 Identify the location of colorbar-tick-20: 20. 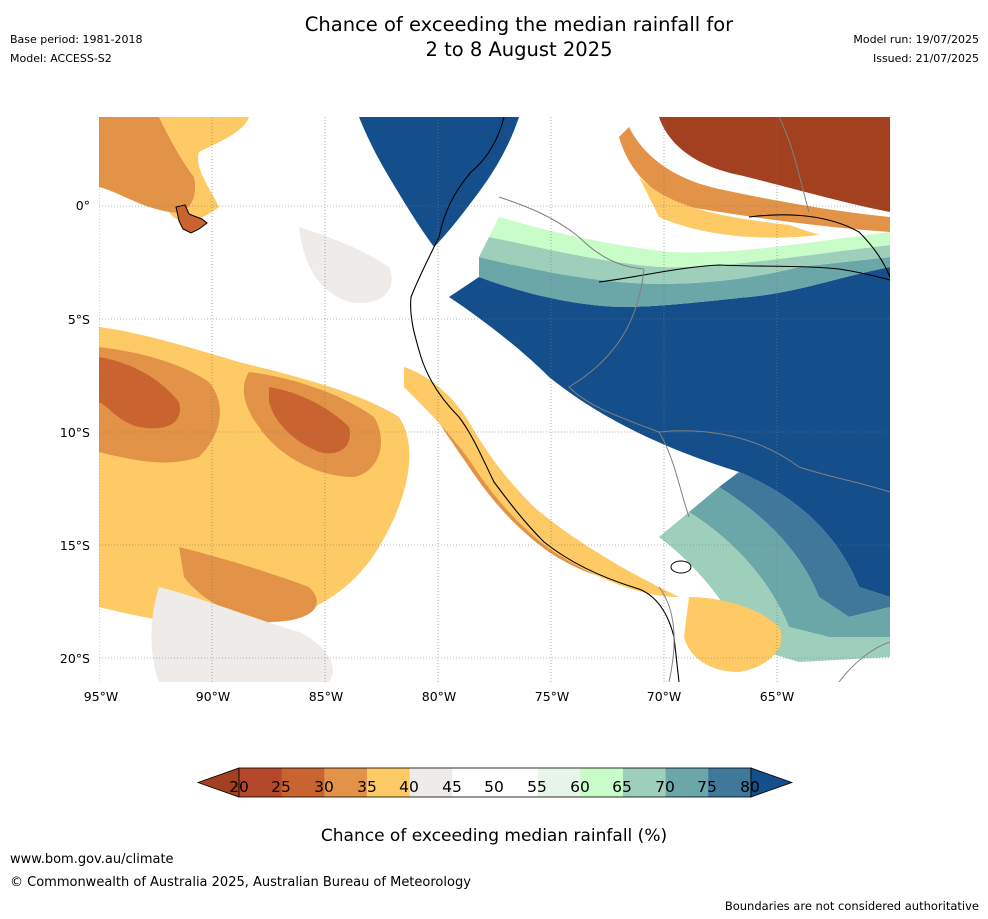
(239, 787).